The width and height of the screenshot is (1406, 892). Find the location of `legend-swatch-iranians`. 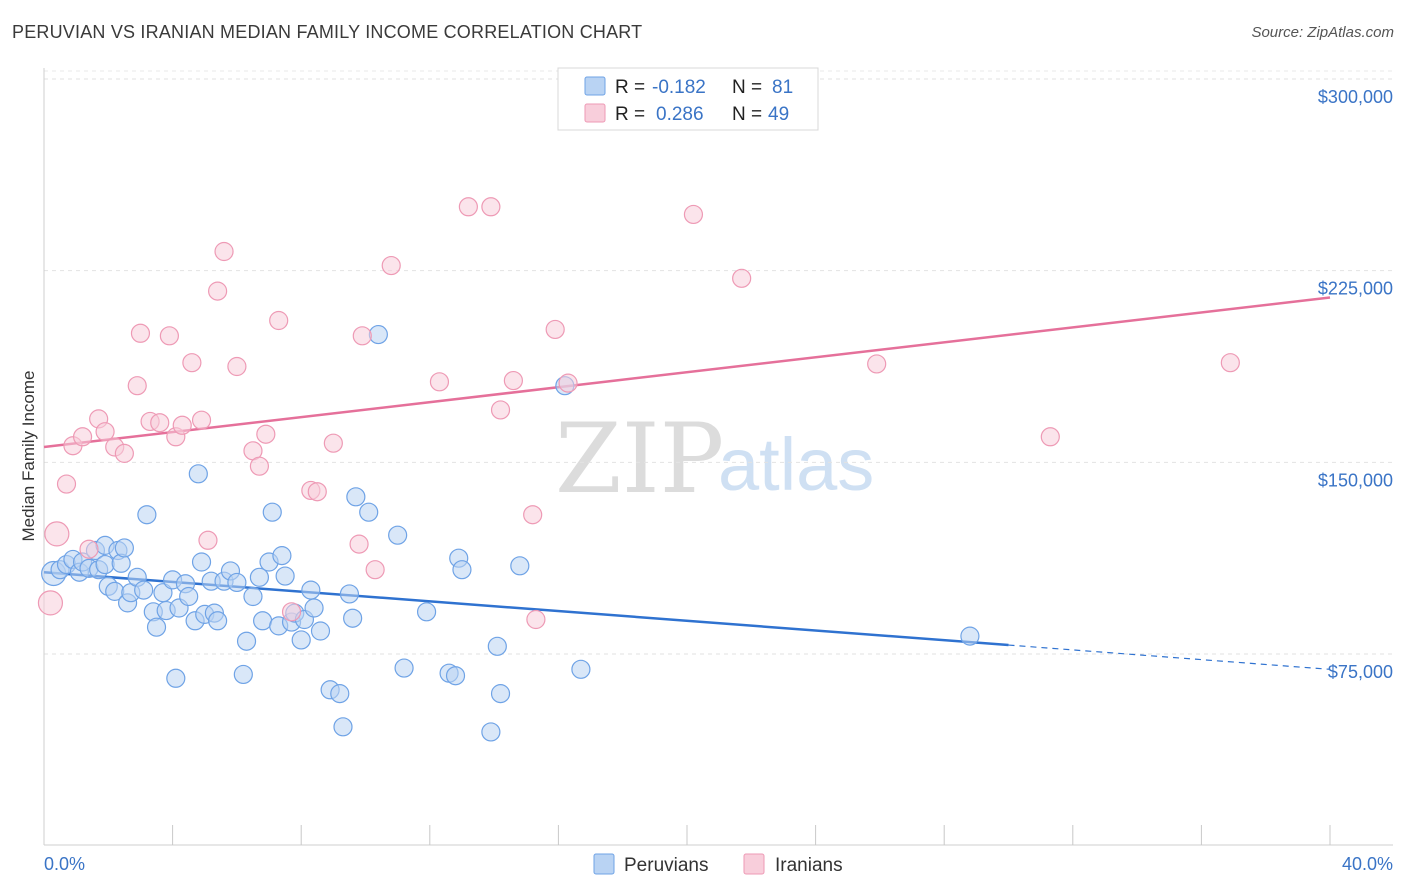

legend-swatch-iranians is located at coordinates (595, 113).